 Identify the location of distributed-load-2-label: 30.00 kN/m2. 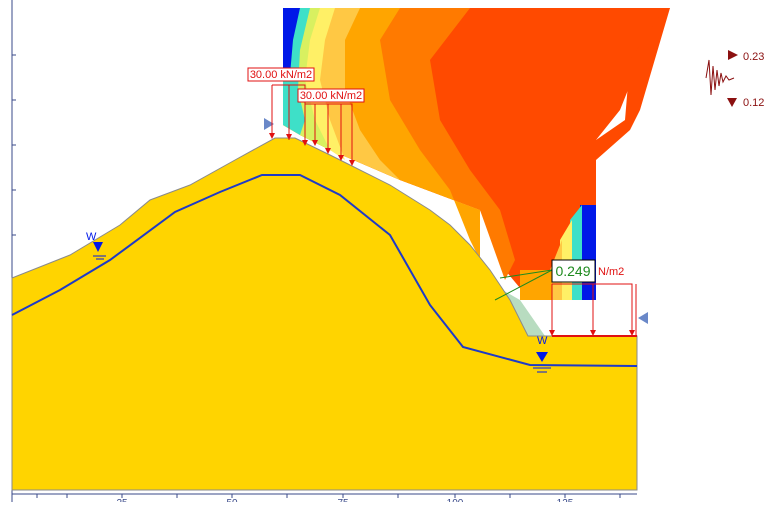
(331, 96).